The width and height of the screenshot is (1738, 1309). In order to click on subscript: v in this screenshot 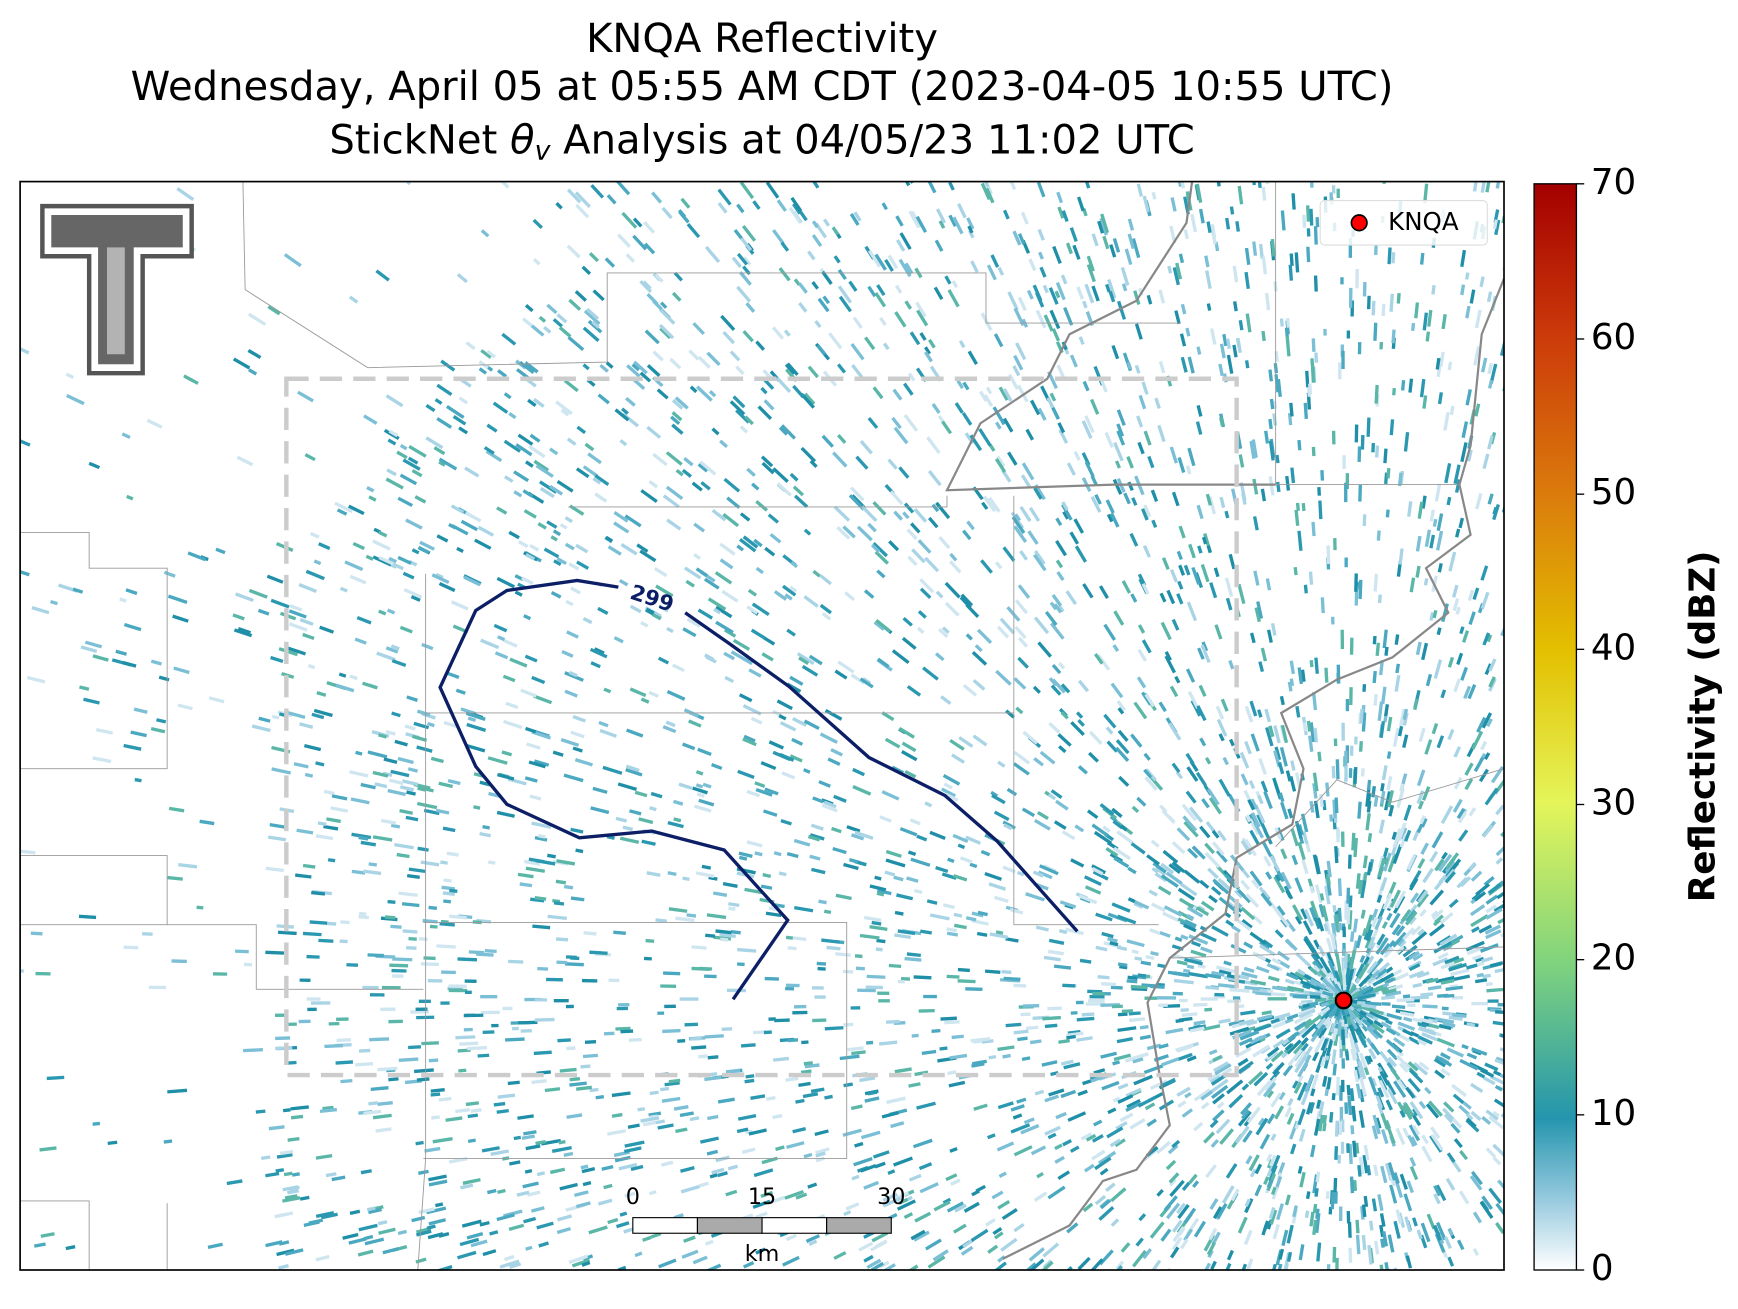, I will do `click(543, 150)`.